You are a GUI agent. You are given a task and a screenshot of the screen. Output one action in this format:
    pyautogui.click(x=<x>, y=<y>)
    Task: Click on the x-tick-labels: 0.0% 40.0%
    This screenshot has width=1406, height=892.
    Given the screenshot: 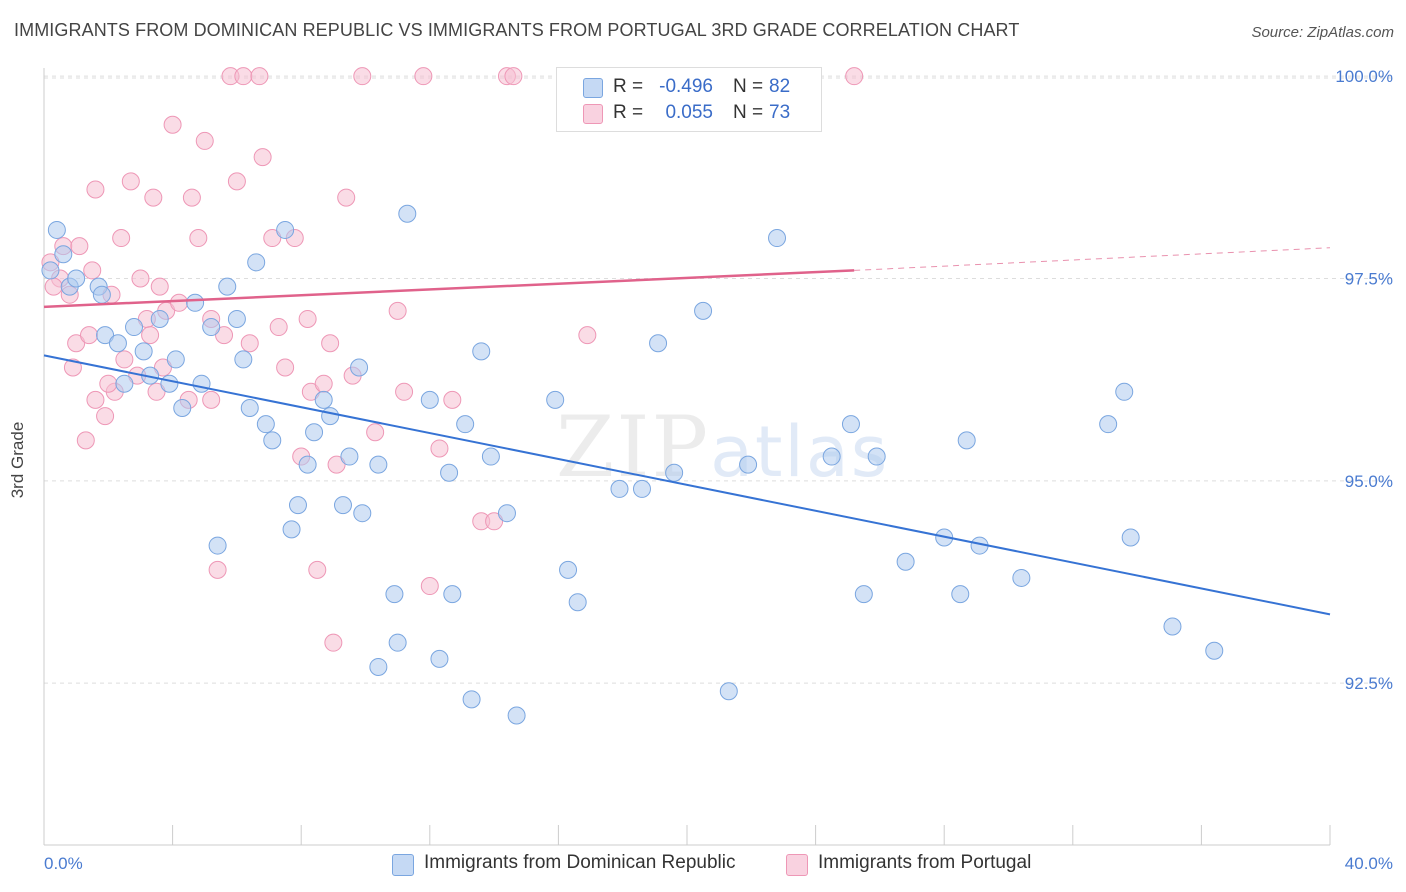 What is the action you would take?
    pyautogui.click(x=718, y=863)
    